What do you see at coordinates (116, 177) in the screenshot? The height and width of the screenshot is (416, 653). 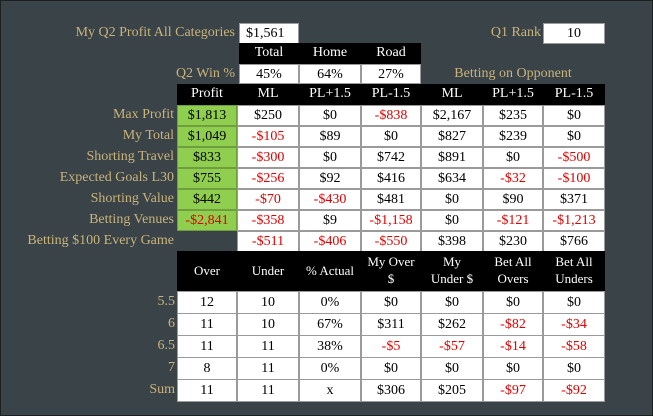 I see `row-label: Expected Goals L30` at bounding box center [116, 177].